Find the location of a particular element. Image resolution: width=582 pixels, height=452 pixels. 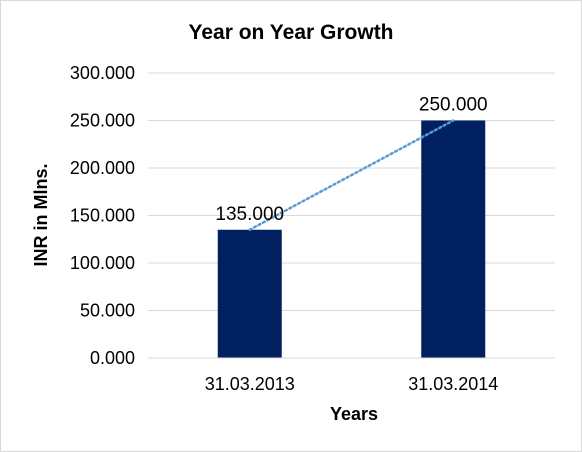

trendline-layer is located at coordinates (351, 175).